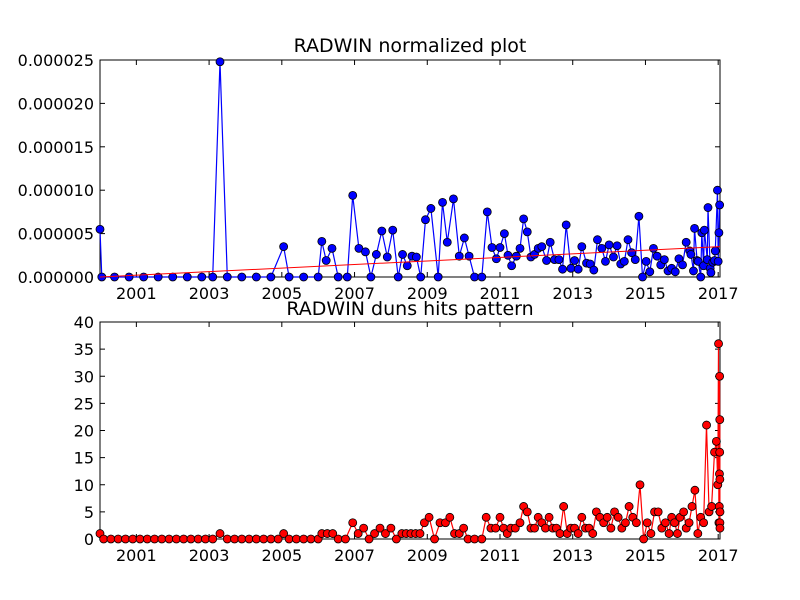 The height and width of the screenshot is (600, 800). What do you see at coordinates (84, 431) in the screenshot?
I see `y-tick-label: 20` at bounding box center [84, 431].